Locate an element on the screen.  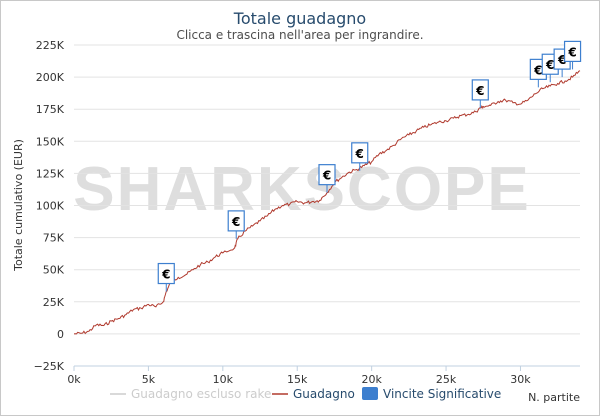
y-tick-label: 25K is located at coordinates (54, 302).